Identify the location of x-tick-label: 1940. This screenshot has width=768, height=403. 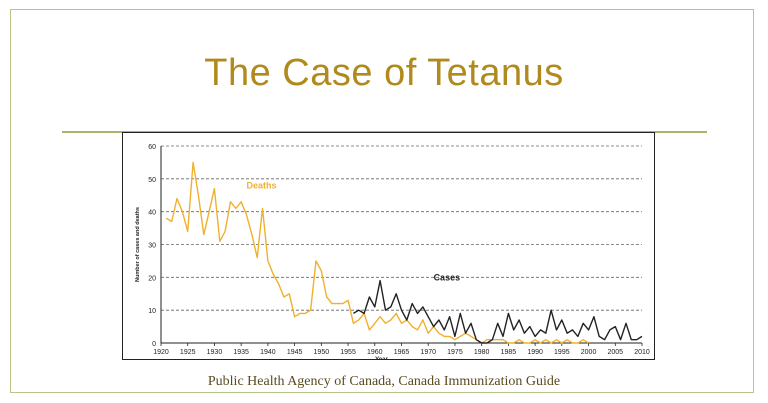
(268, 352).